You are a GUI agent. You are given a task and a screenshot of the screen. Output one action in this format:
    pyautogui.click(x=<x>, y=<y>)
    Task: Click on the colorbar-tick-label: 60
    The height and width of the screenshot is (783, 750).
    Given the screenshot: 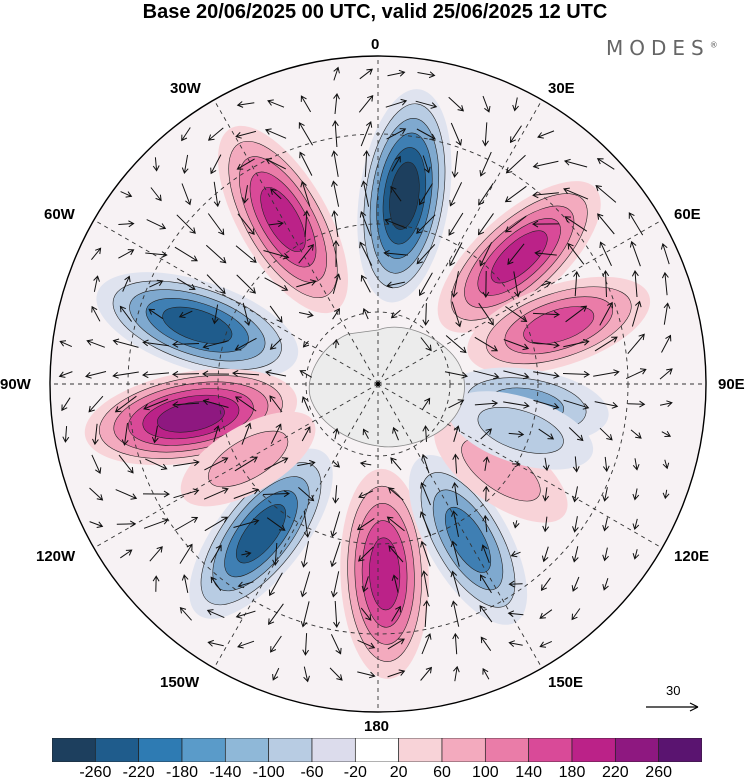 What is the action you would take?
    pyautogui.click(x=442, y=772)
    